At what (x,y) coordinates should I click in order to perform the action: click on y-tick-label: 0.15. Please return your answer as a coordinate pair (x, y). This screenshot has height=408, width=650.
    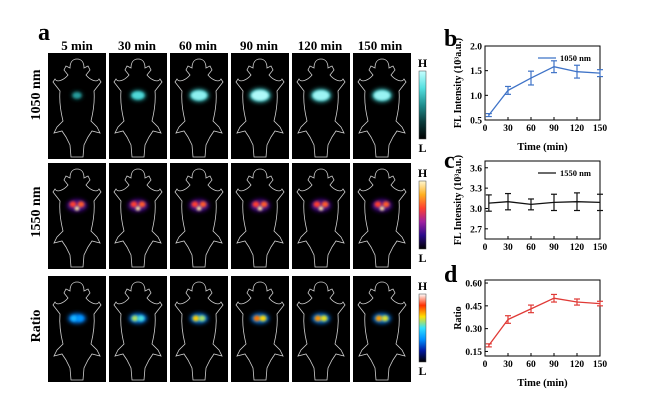
    Looking at the image, I should click on (473, 353).